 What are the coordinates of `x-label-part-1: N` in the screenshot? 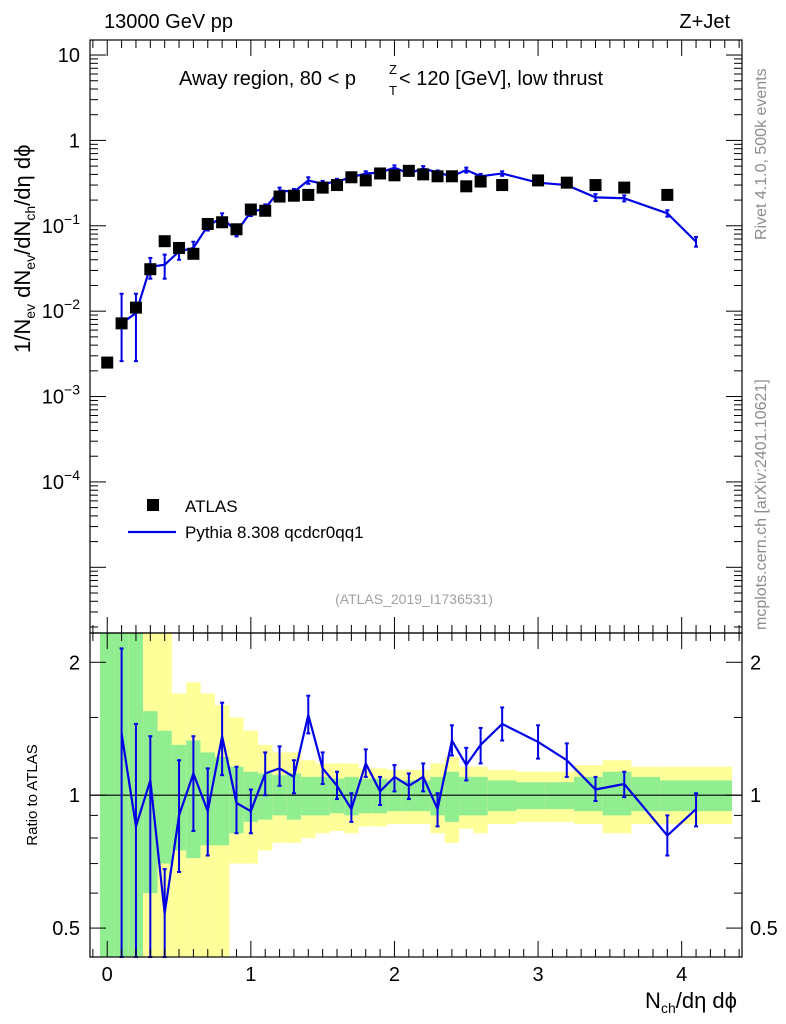 It's located at (653, 1000).